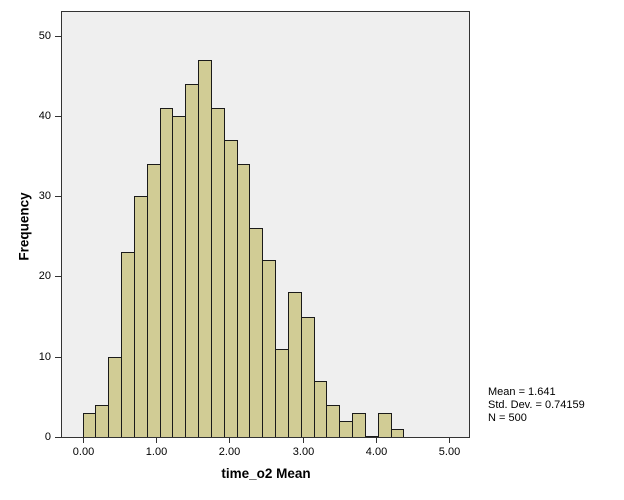 The image size is (624, 500). Describe the element at coordinates (156, 452) in the screenshot. I see `x-axis-tick-label: 1.00` at that location.